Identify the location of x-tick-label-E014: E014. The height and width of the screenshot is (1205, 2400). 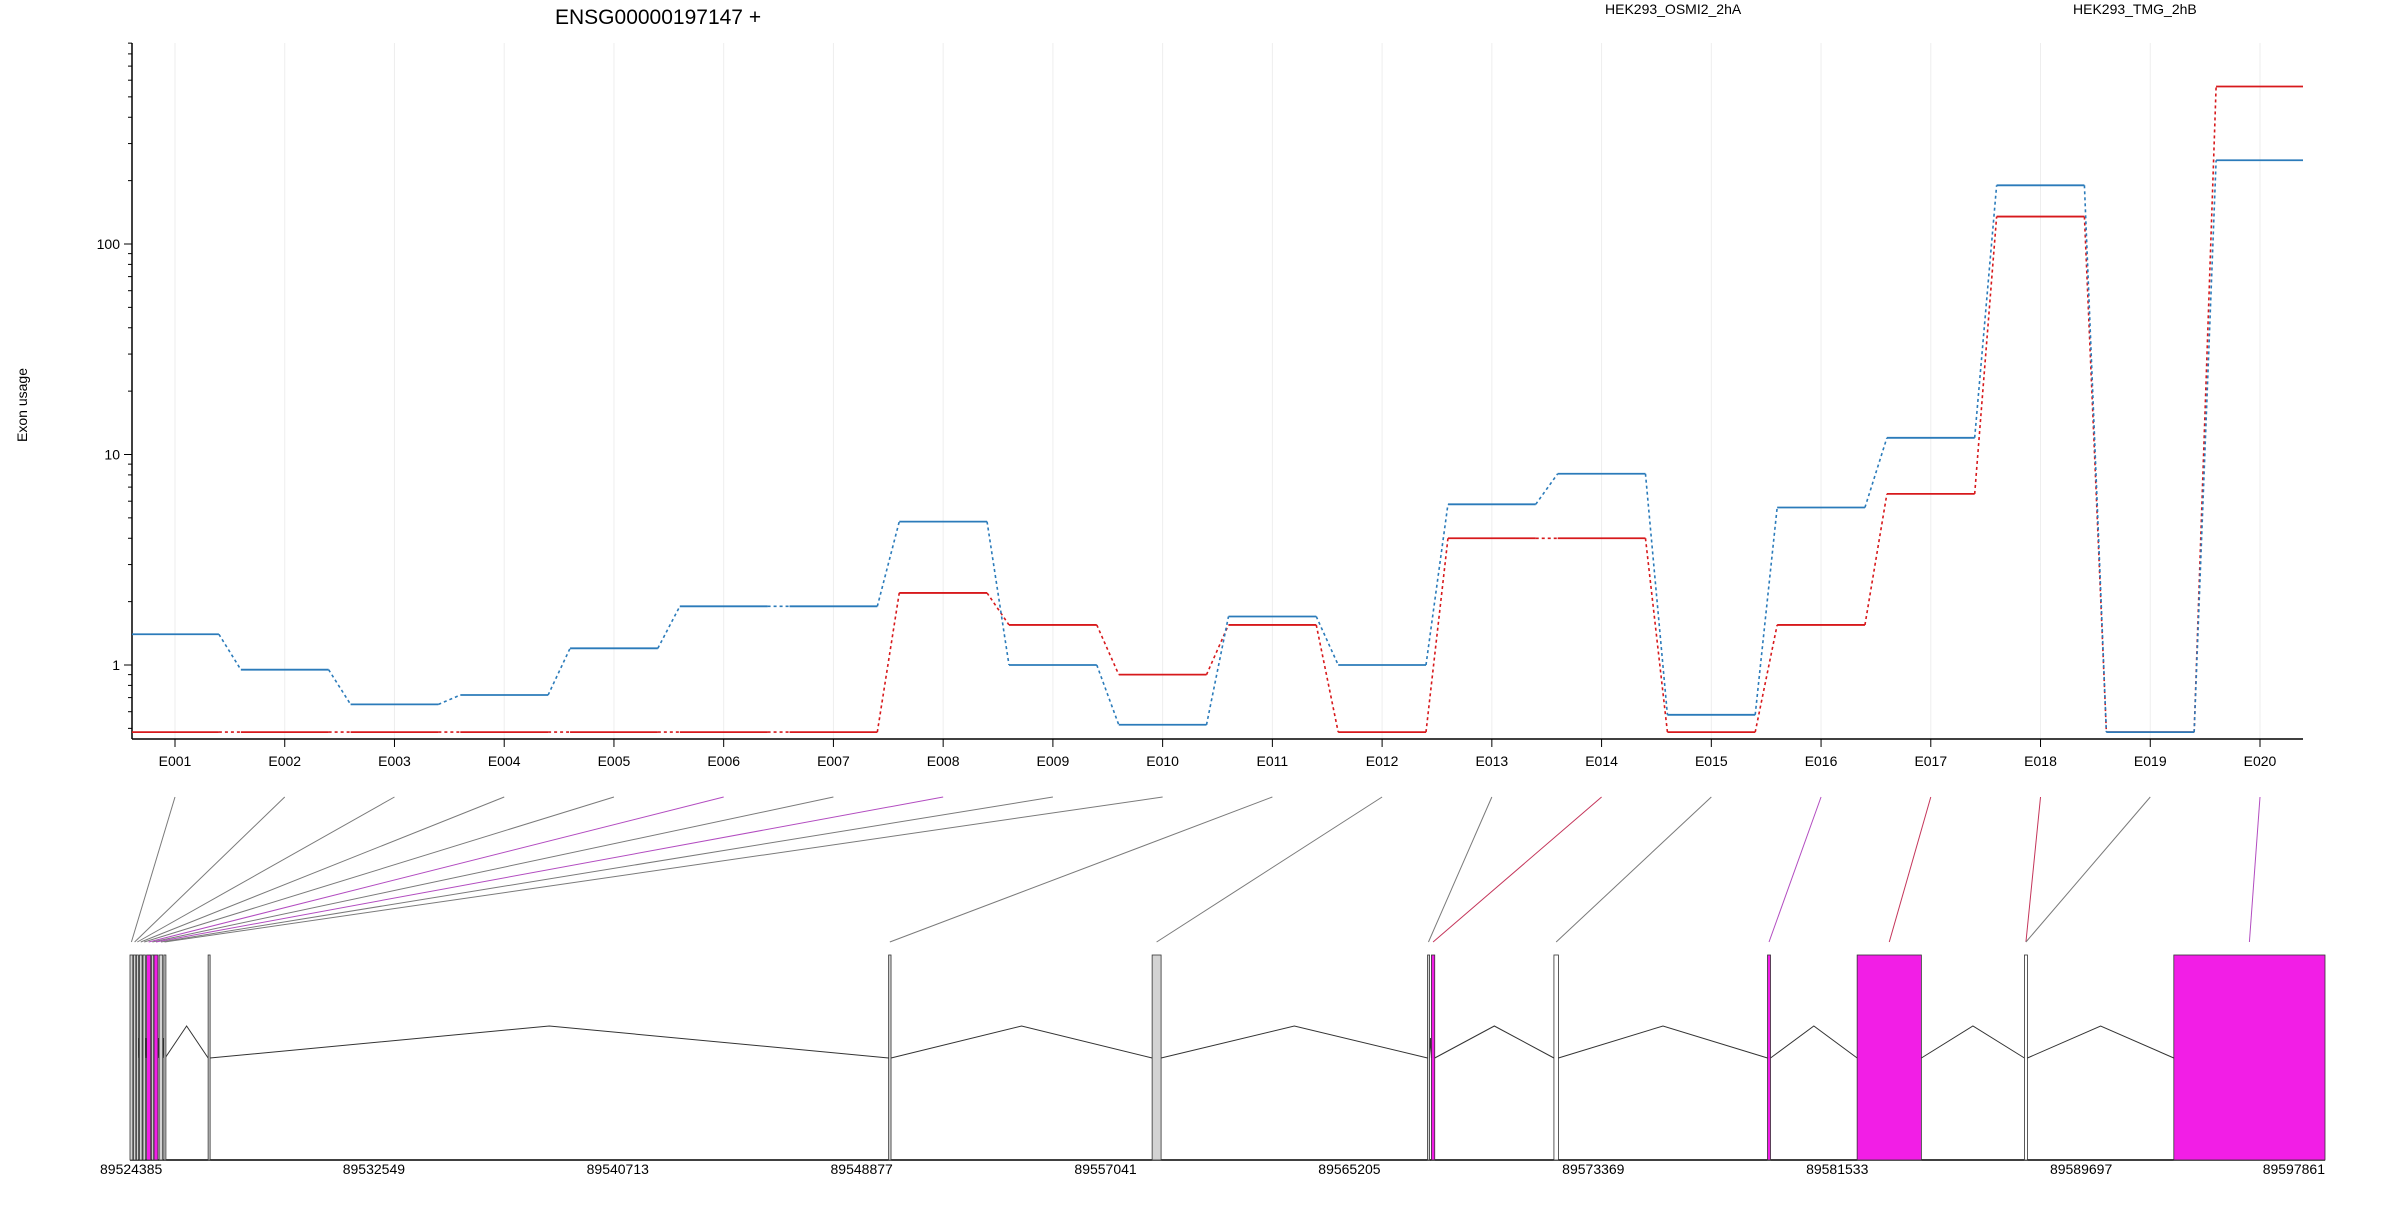
(1601, 761).